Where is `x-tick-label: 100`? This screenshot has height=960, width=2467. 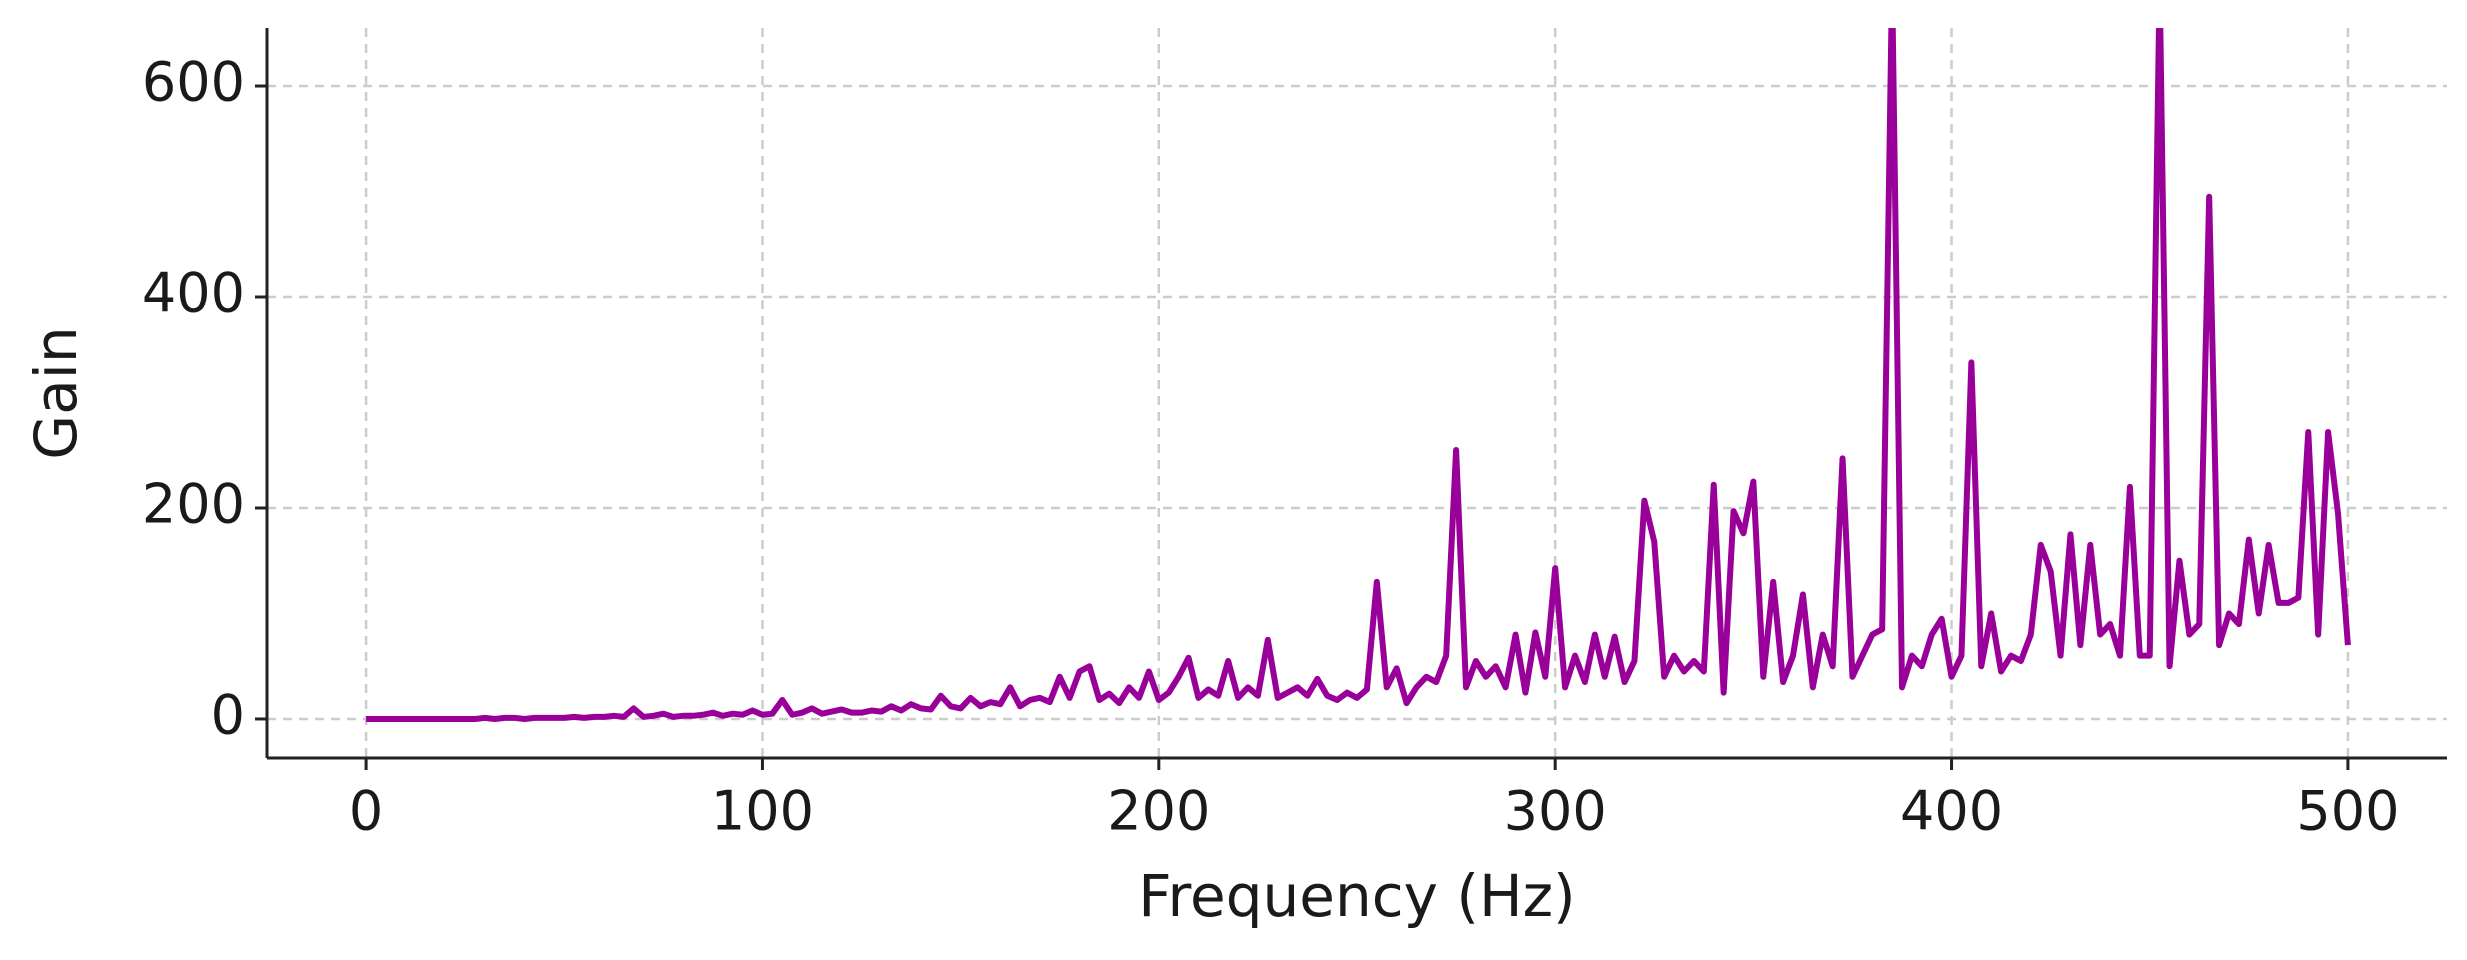
x-tick-label: 100 is located at coordinates (762, 811).